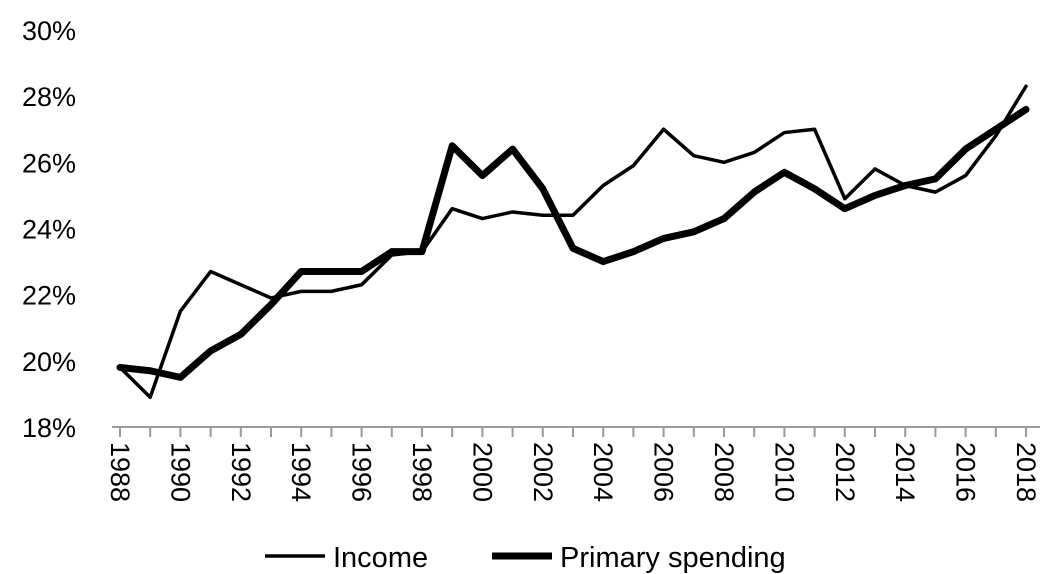 This screenshot has height=574, width=1043. Describe the element at coordinates (673, 558) in the screenshot. I see `legend-item-primary-spending: Primary spending` at that location.